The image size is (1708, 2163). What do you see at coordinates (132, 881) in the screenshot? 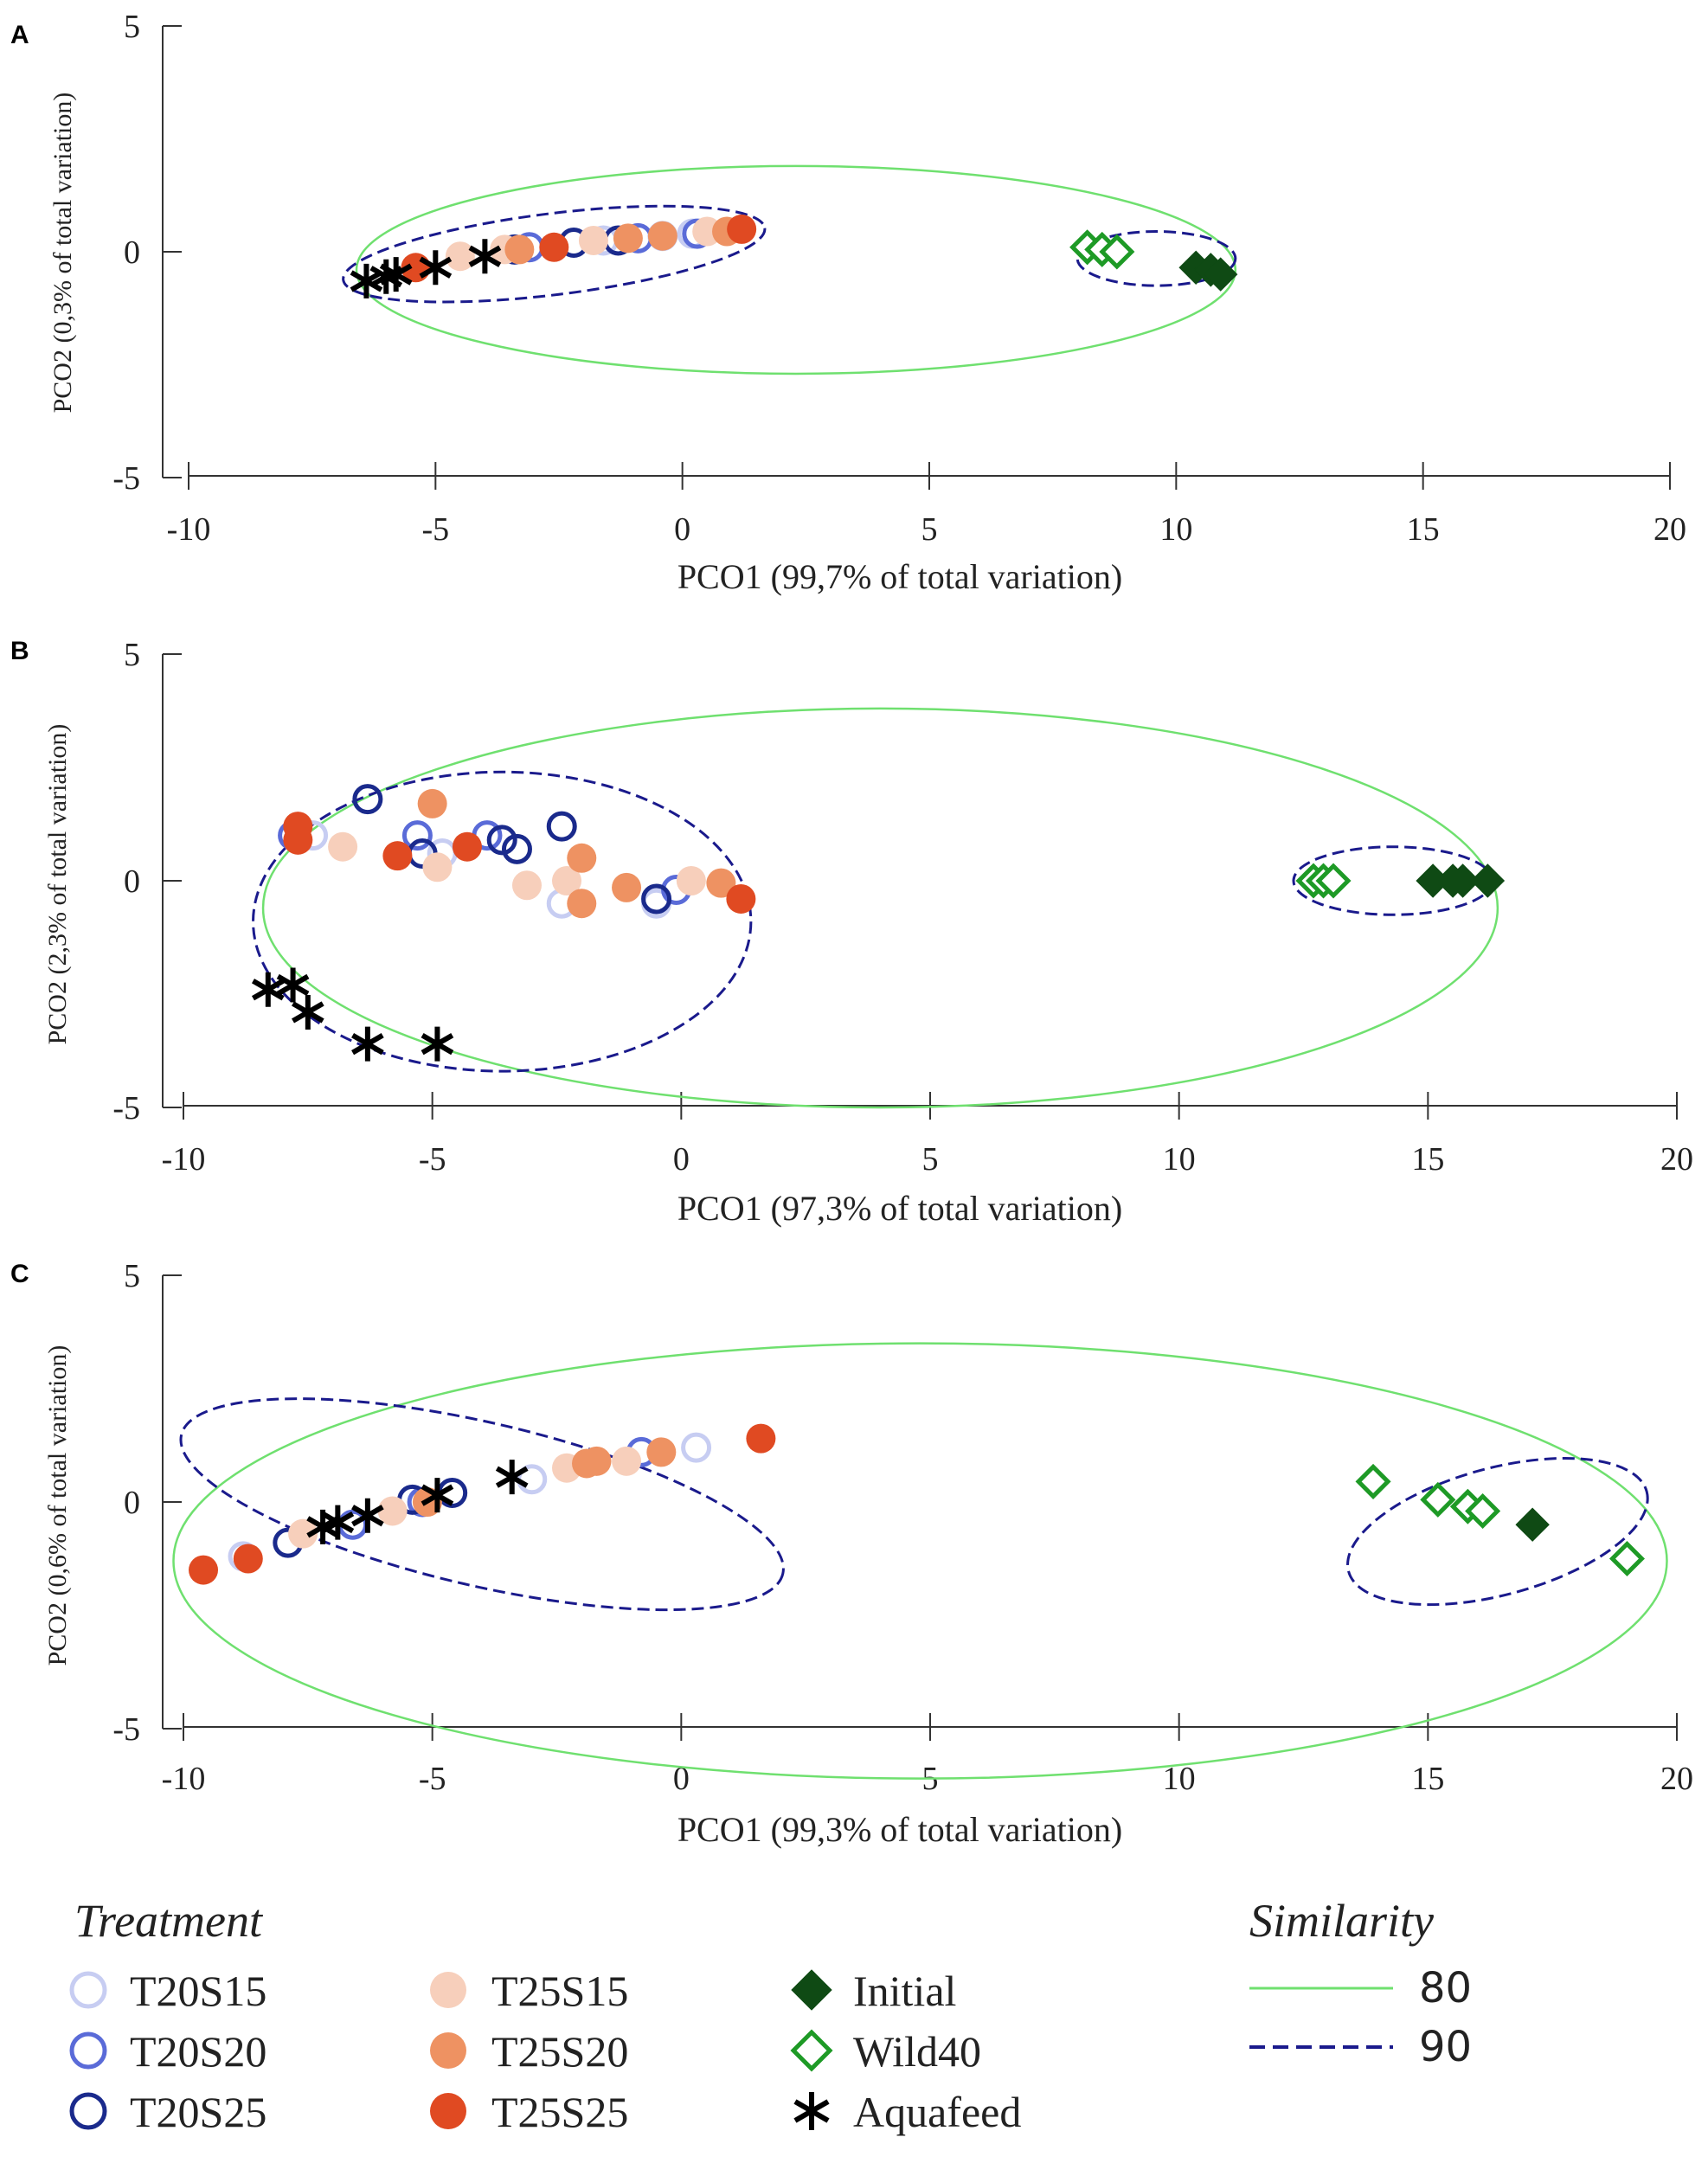
I see `y-tick-label-b: 0` at bounding box center [132, 881].